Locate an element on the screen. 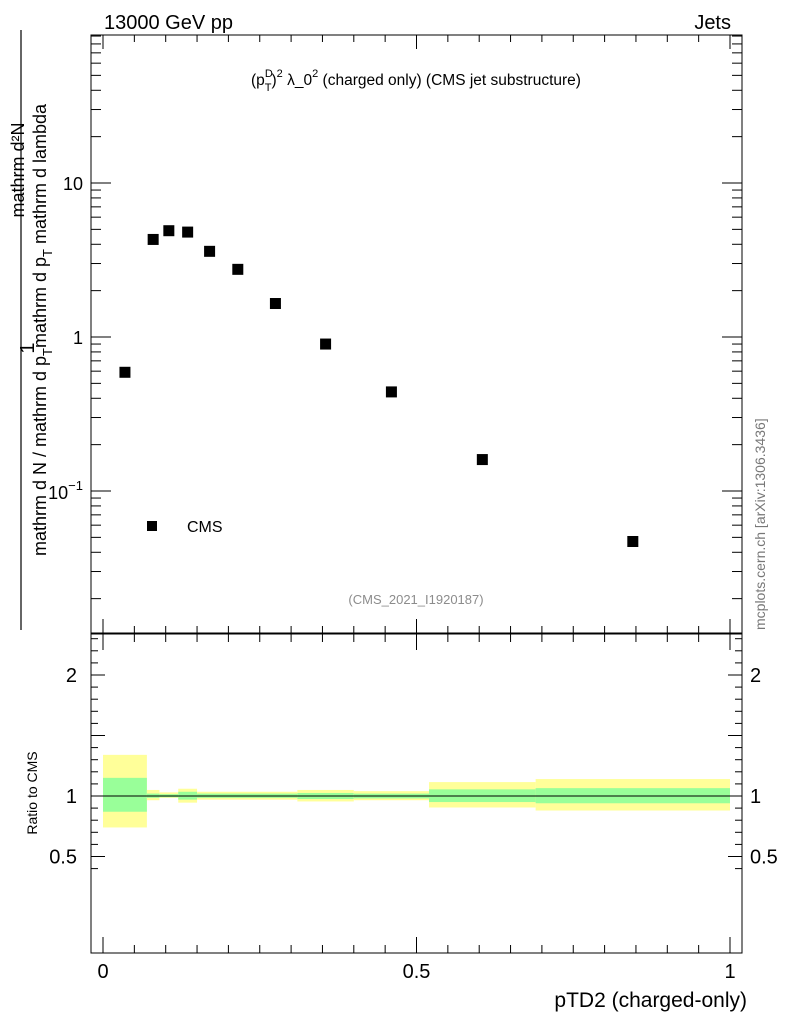 The width and height of the screenshot is (786, 1024). x-axis-label: pTD2 (charged-only) is located at coordinates (650, 1000).